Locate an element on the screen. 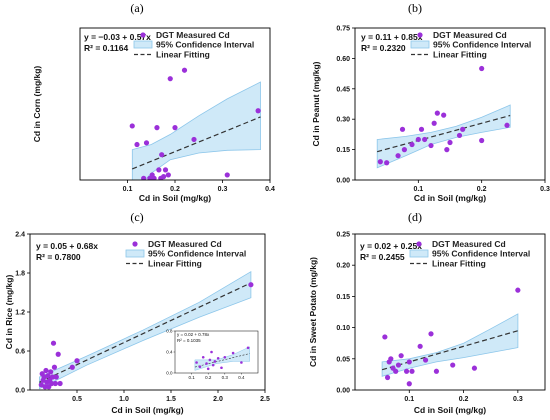 The image size is (550, 420). confidence-band is located at coordinates (145, 330).